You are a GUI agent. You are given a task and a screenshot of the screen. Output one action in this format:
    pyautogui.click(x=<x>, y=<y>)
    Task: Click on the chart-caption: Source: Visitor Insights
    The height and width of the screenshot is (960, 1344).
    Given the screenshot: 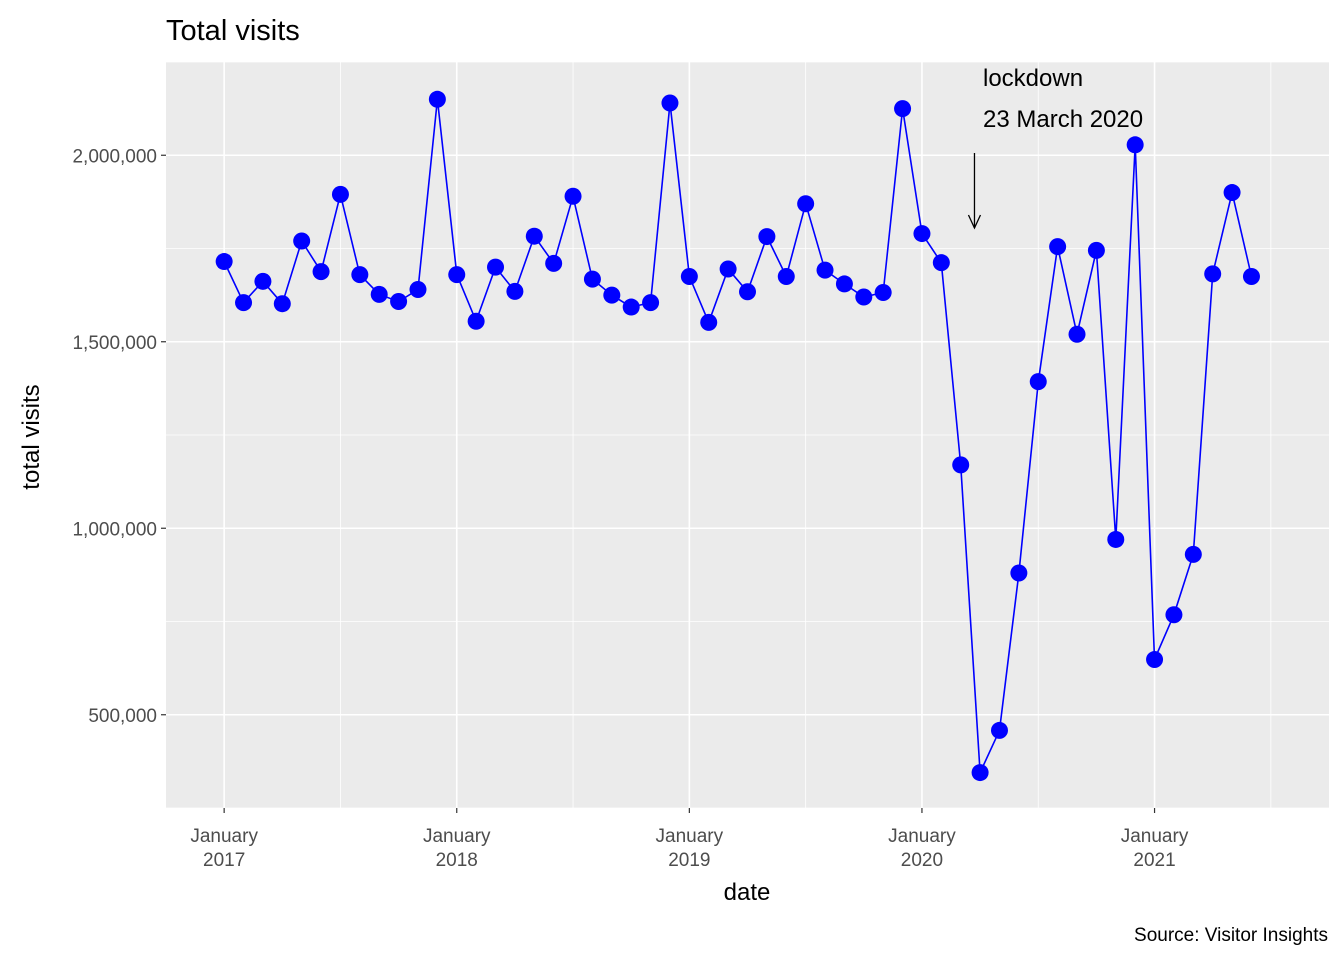 What is the action you would take?
    pyautogui.click(x=1231, y=935)
    